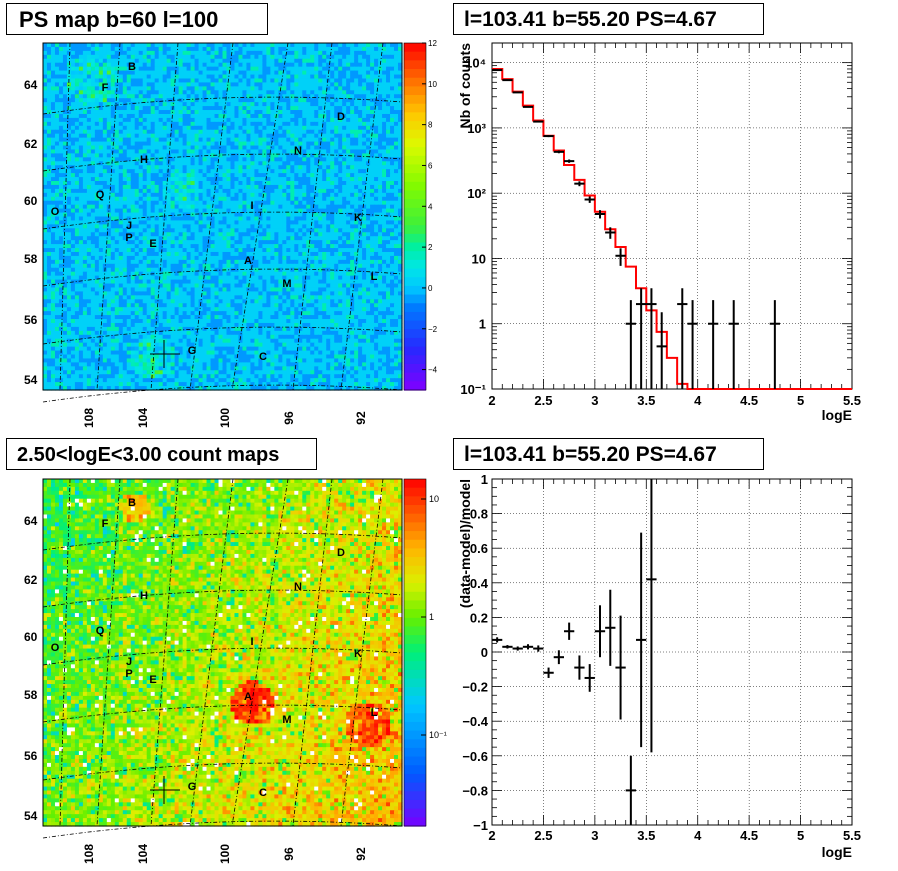  What do you see at coordinates (137, 19) in the screenshot?
I see `ps-map-title: PS map b=60 l=100` at bounding box center [137, 19].